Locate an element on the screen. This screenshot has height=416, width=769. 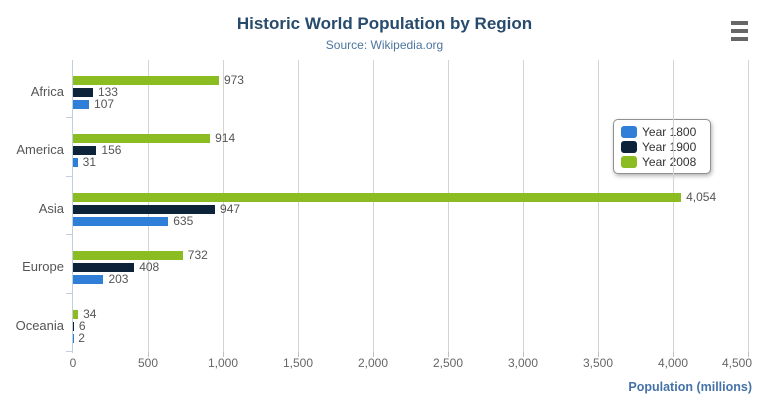
data-label: 6 is located at coordinates (82, 325).